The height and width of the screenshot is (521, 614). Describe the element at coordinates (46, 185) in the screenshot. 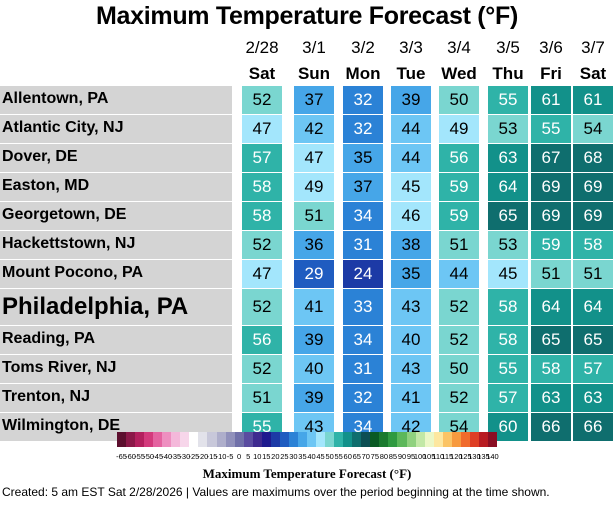

I see `city-name: Easton, MD` at that location.